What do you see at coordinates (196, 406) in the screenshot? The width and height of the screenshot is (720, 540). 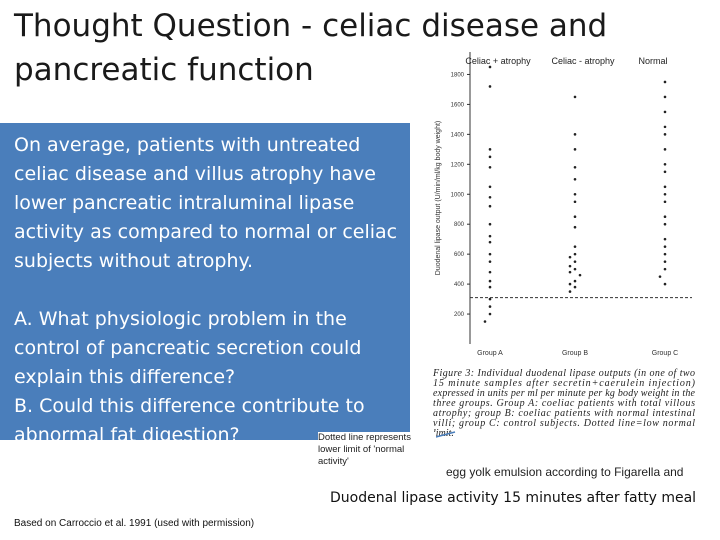 I see `question-text: . Could this difference contribute to` at bounding box center [196, 406].